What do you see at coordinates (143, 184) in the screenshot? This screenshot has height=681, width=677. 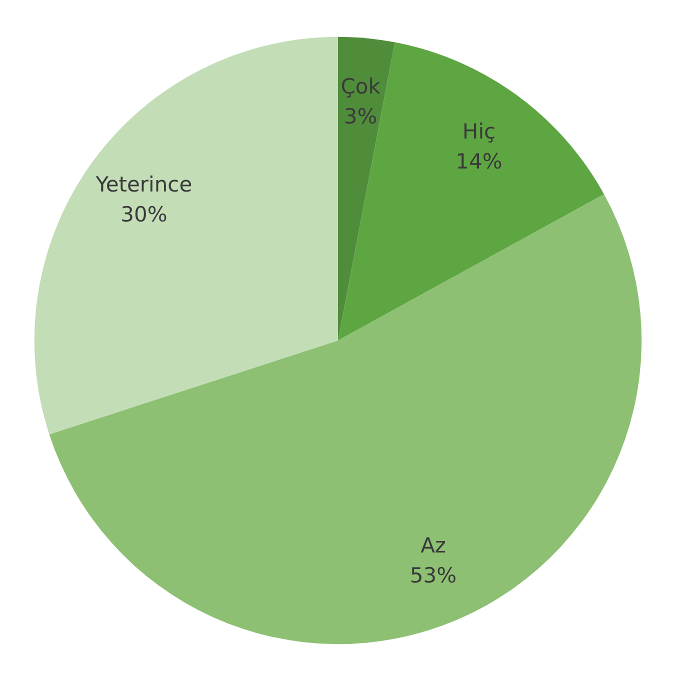 I see `slice-label: Yeterince` at bounding box center [143, 184].